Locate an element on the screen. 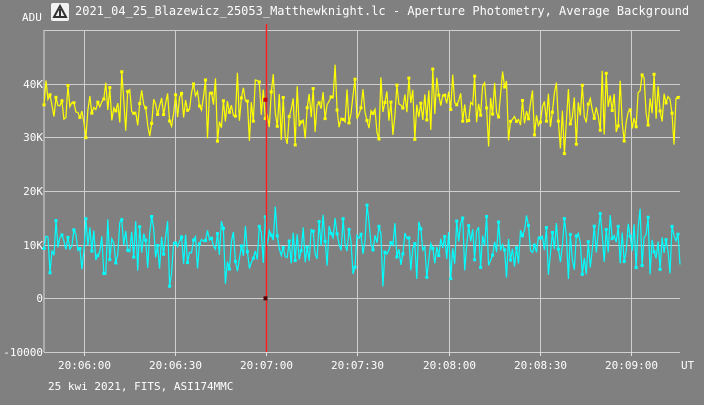 The height and width of the screenshot is (405, 704). x-tick-label: 20:06:30 is located at coordinates (175, 365).